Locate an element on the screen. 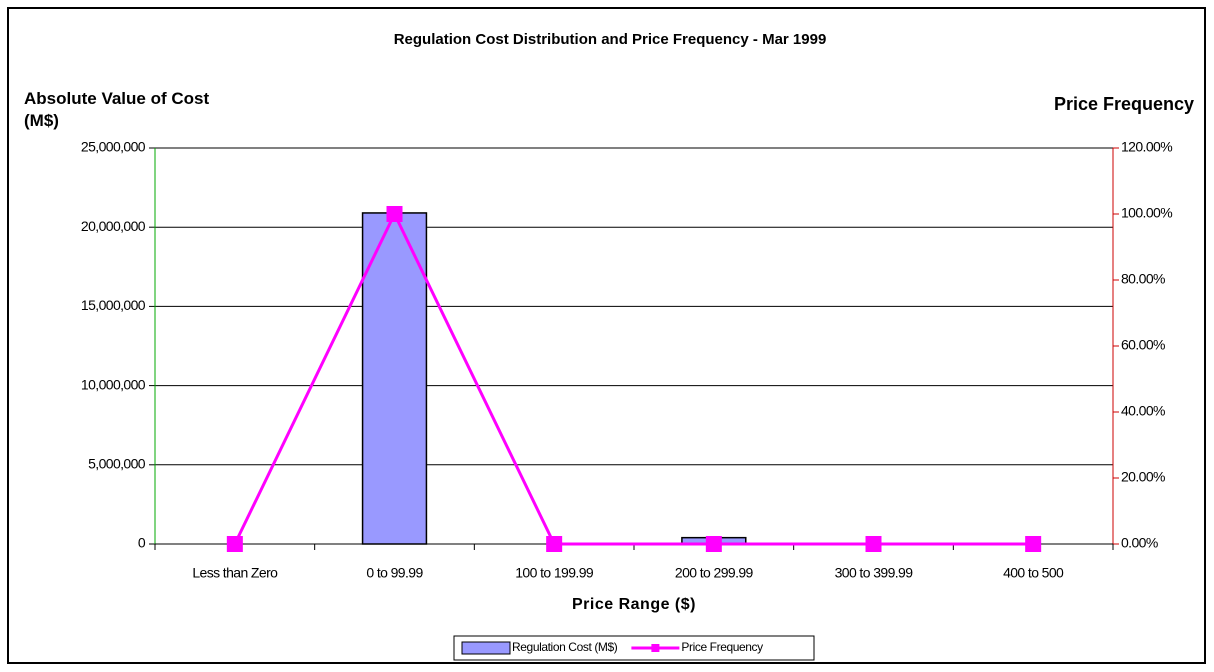 The height and width of the screenshot is (672, 1214). x-tick-label: 400 to 500 is located at coordinates (1033, 573).